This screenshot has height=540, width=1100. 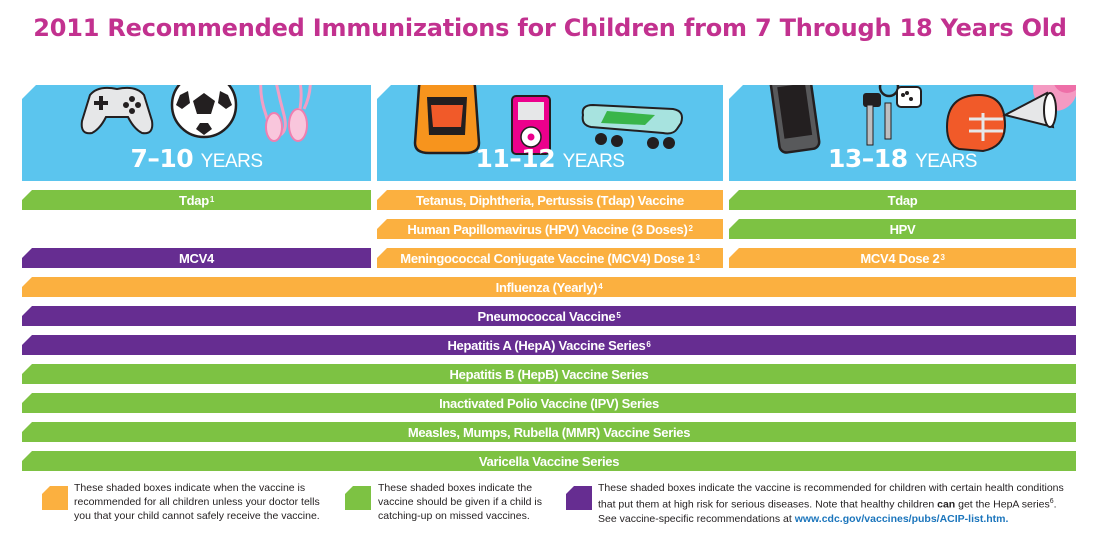 I want to click on age-panel-13-18: 13–18 YEARS, so click(x=902, y=133).